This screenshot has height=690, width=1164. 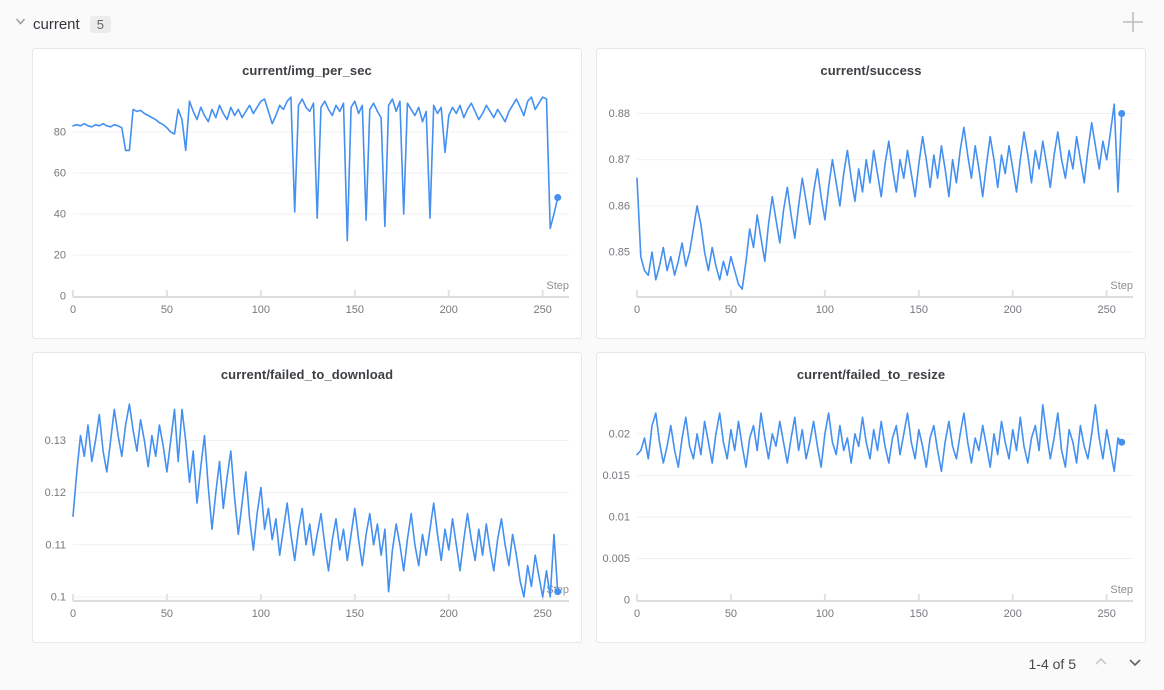 I want to click on svg-text: 20, so click(x=60, y=255).